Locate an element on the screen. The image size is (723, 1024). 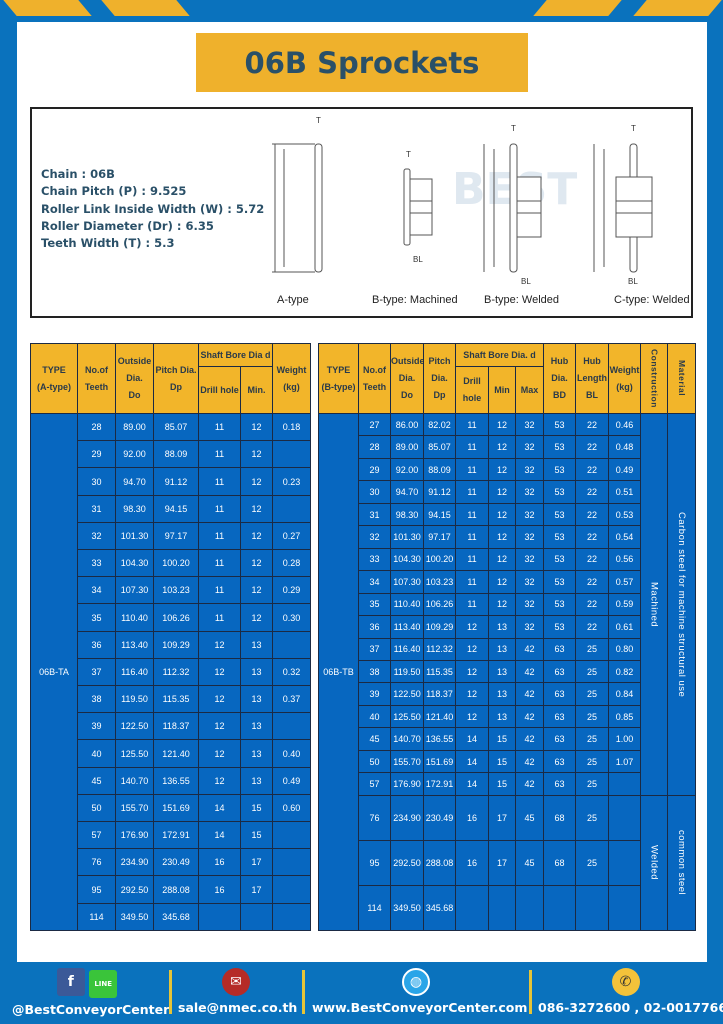
pitch-dia-cell: 230.49 is located at coordinates (176, 862).